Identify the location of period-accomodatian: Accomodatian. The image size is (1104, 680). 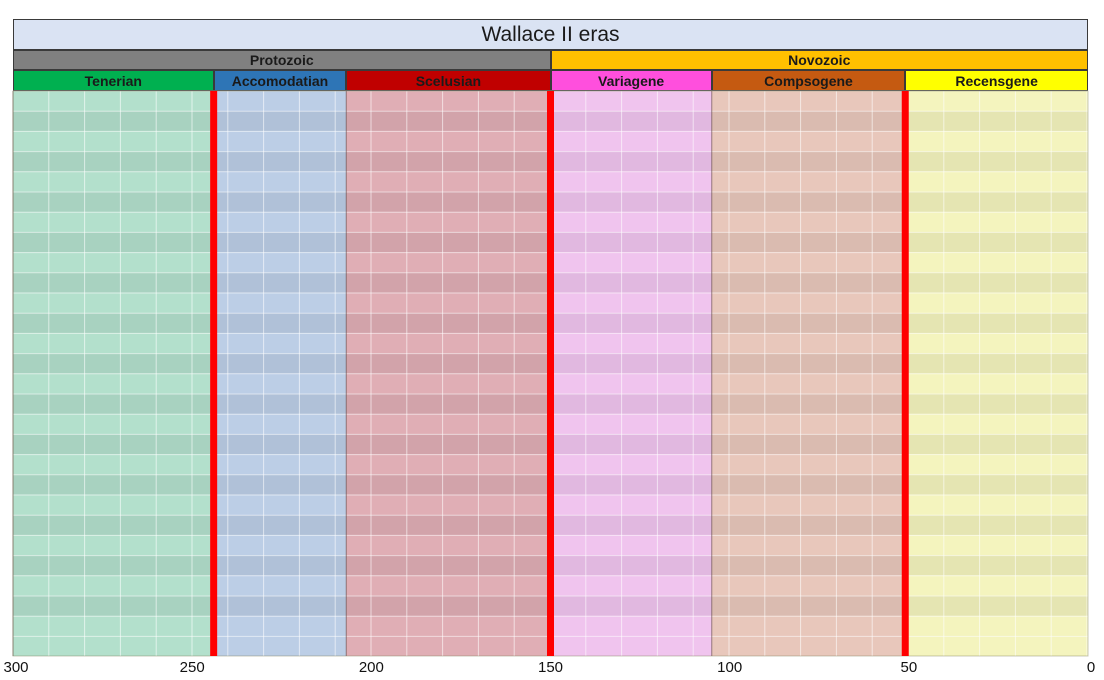
(280, 80).